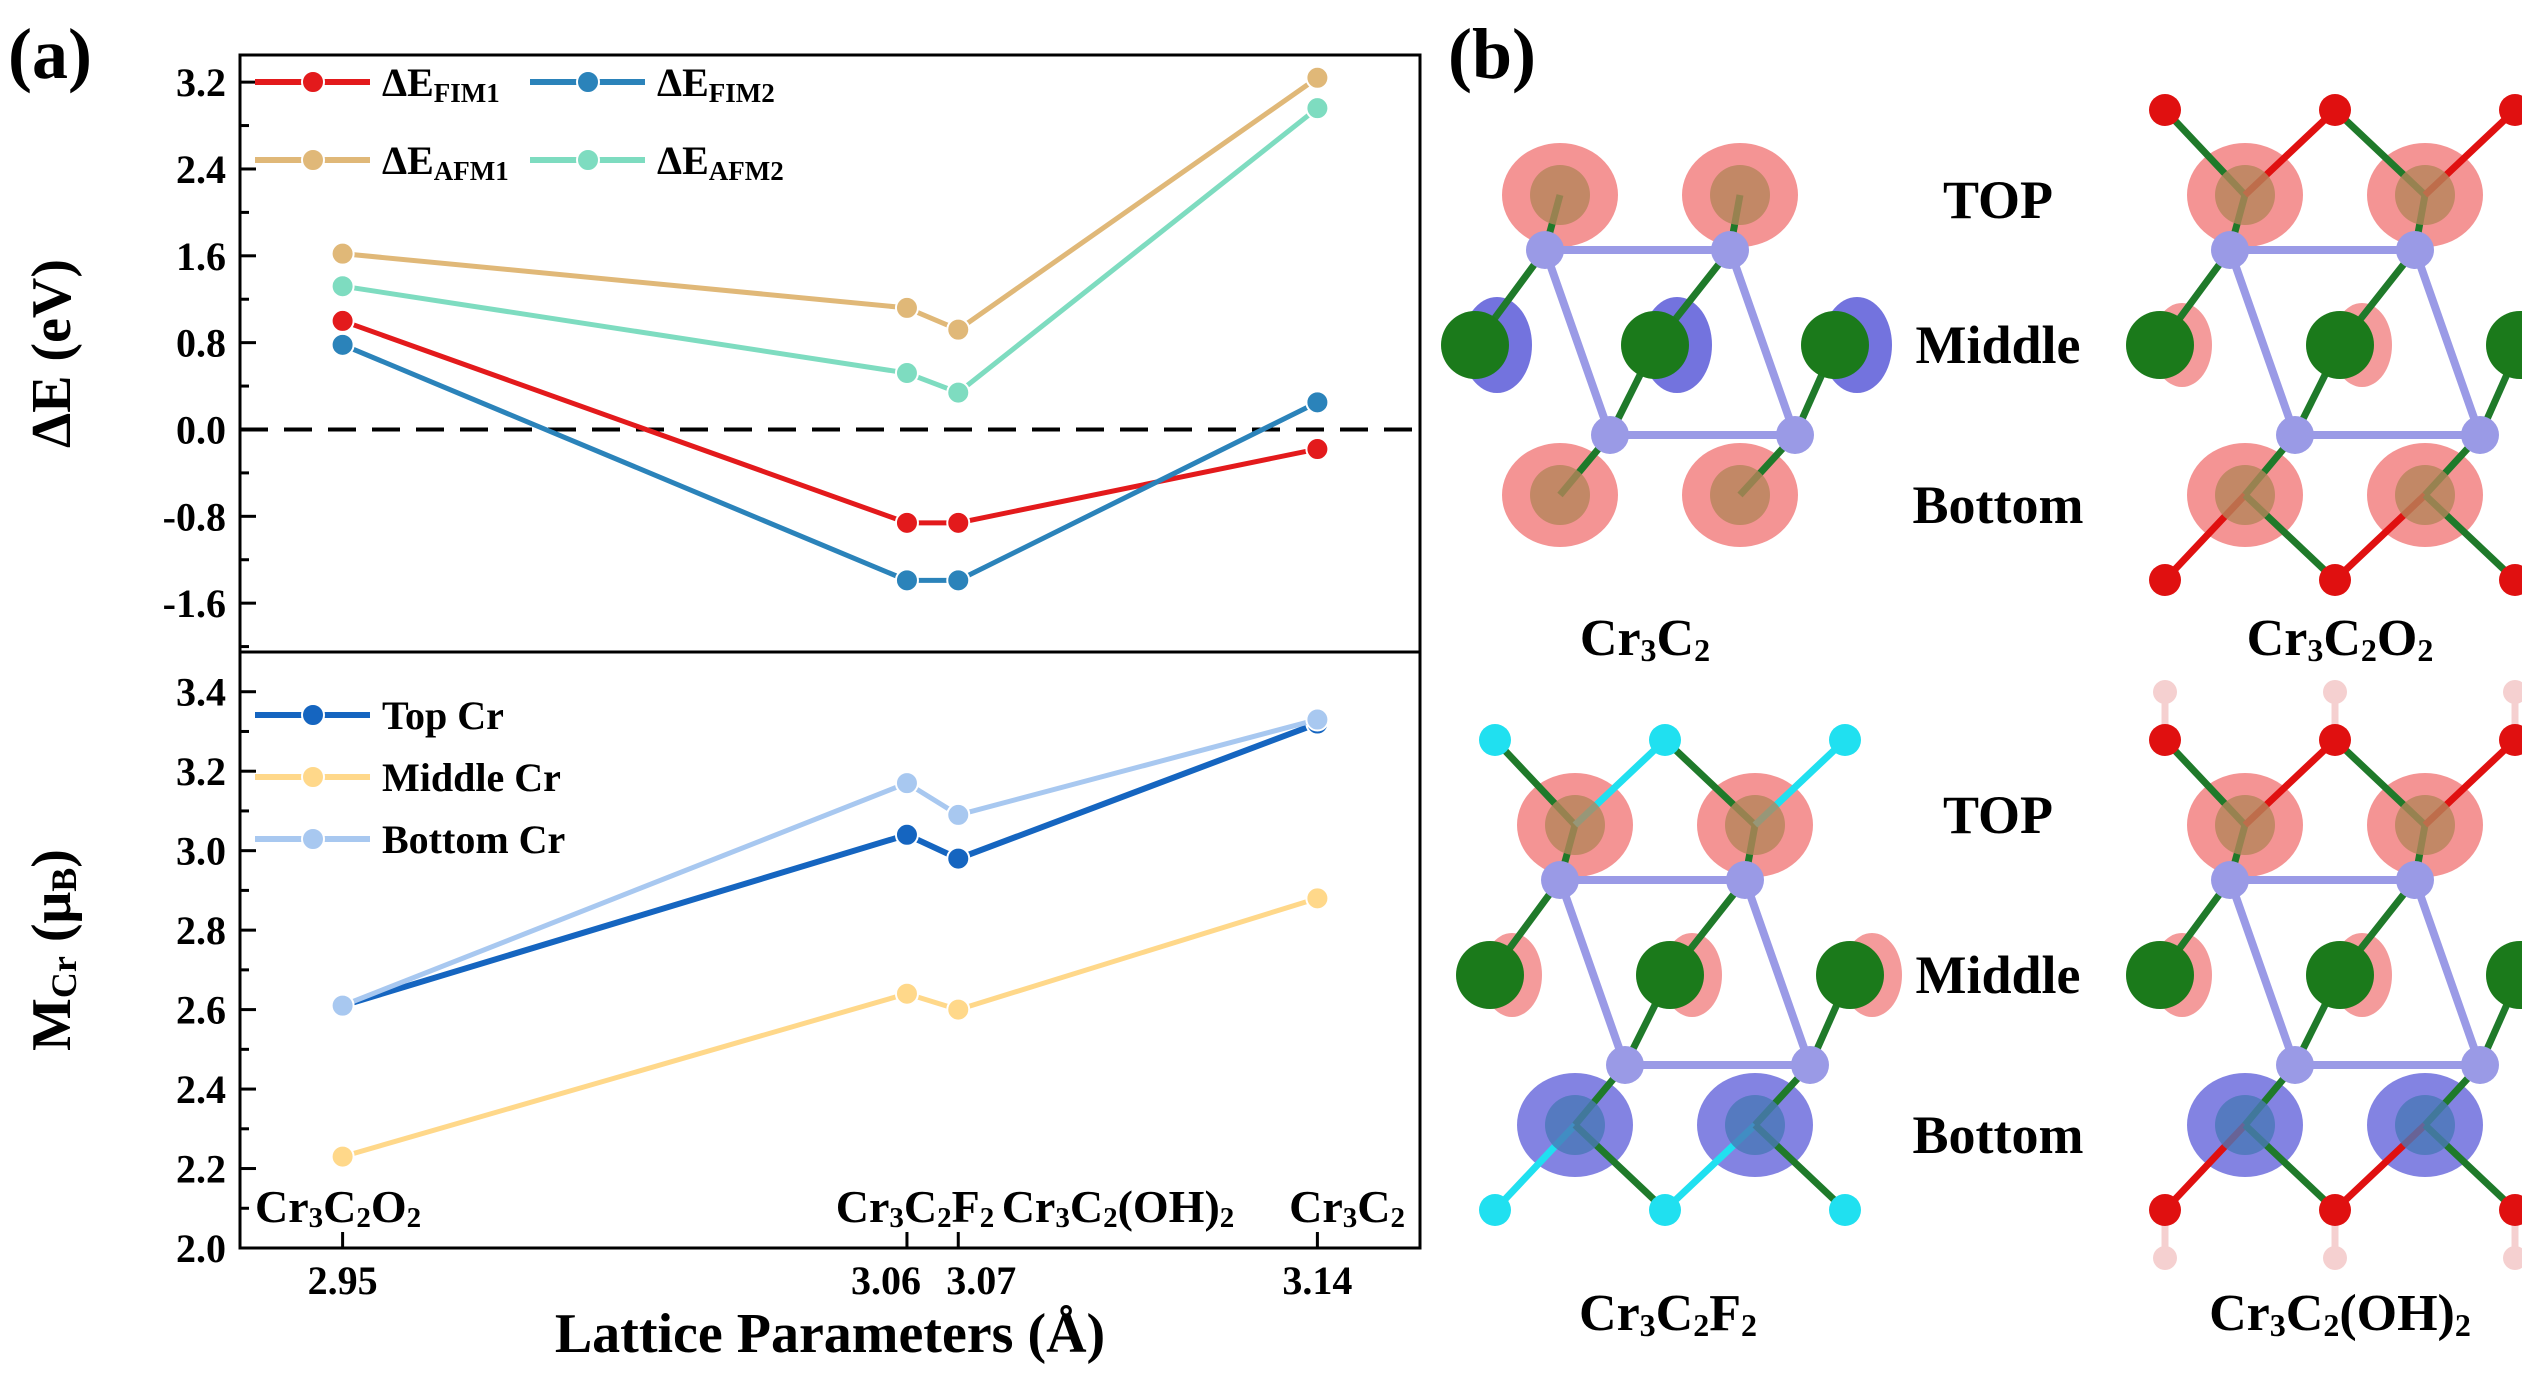 The image size is (2522, 1383). Describe the element at coordinates (201, 1010) in the screenshot. I see `moment-y-tick-label: 2.6` at that location.